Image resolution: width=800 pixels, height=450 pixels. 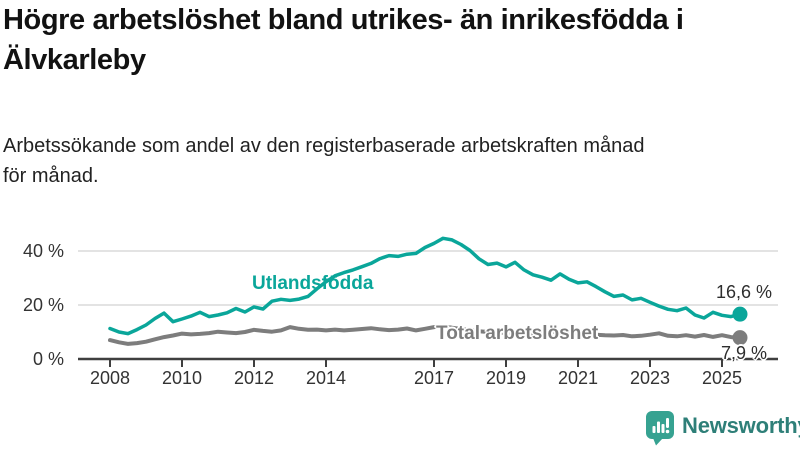 I want to click on x-tick-label: 2021, so click(x=578, y=378).